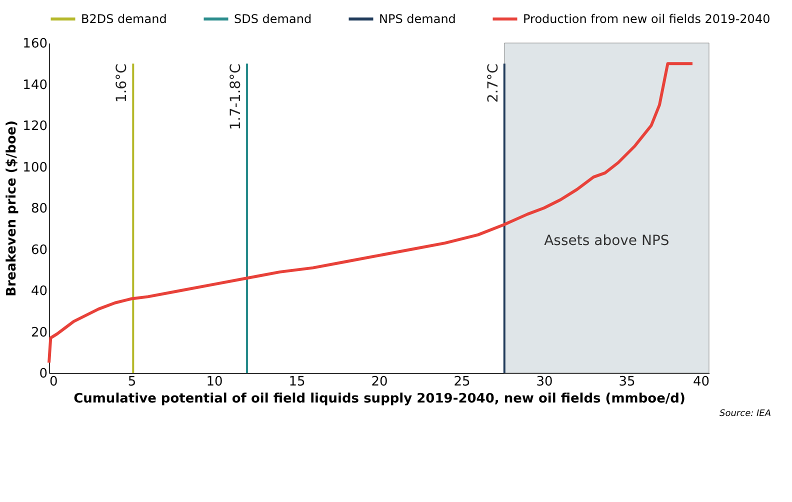 This screenshot has width=792, height=502. Describe the element at coordinates (35, 126) in the screenshot. I see `y-tick-label: 120` at that location.